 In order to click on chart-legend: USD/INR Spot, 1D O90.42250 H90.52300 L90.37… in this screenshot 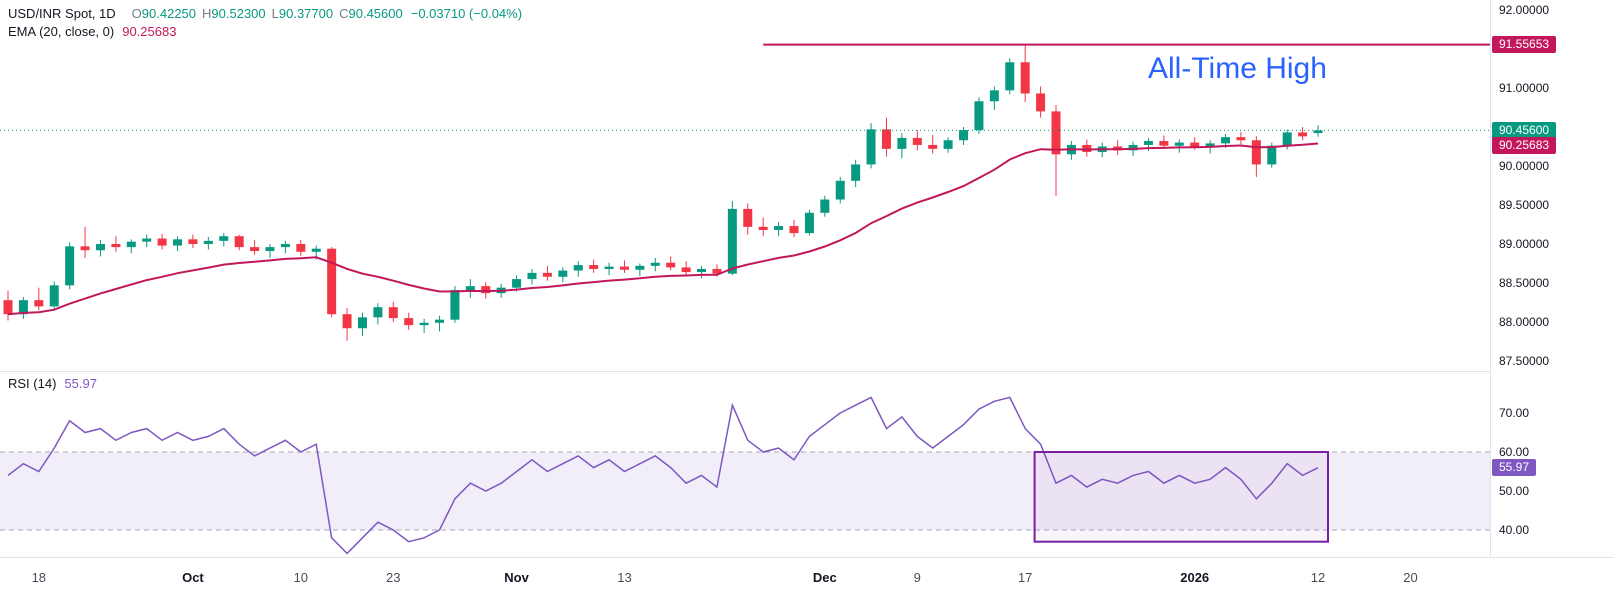, I will do `click(265, 24)`.